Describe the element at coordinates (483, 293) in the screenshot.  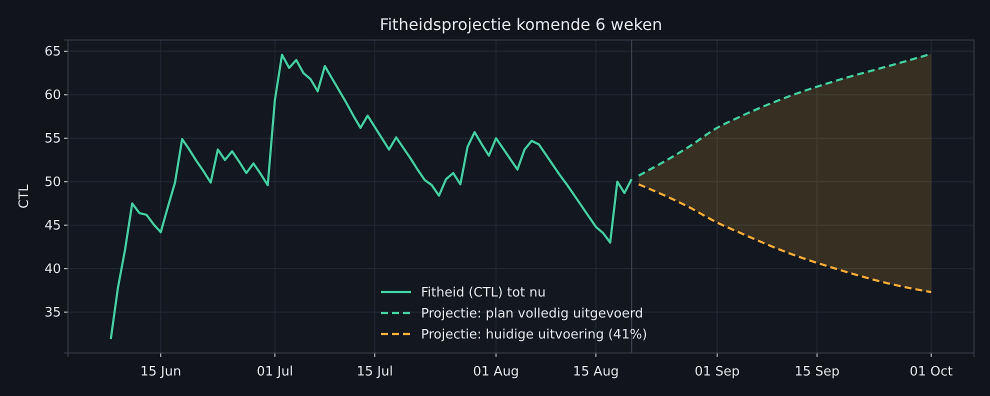
I see `legend-label: Fitheid (CTL) tot nu` at that location.